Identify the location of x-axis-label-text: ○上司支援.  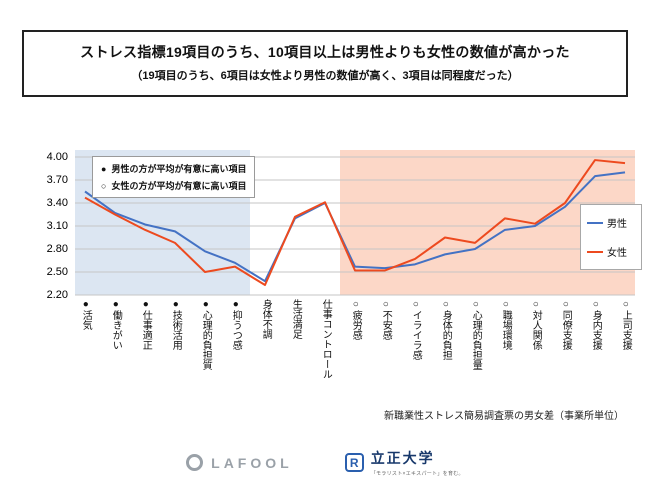
(626, 324).